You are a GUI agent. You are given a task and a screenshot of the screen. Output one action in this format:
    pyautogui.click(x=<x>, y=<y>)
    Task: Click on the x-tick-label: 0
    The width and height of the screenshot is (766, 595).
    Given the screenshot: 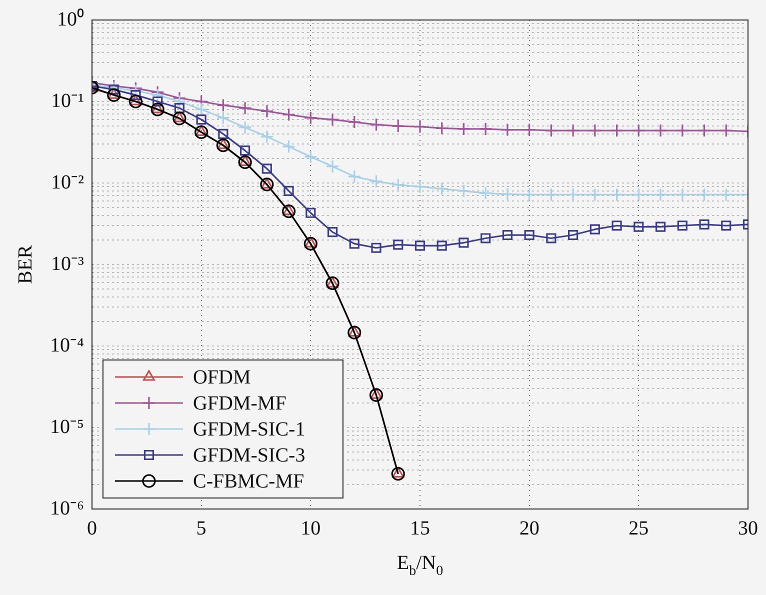 What is the action you would take?
    pyautogui.click(x=91, y=528)
    